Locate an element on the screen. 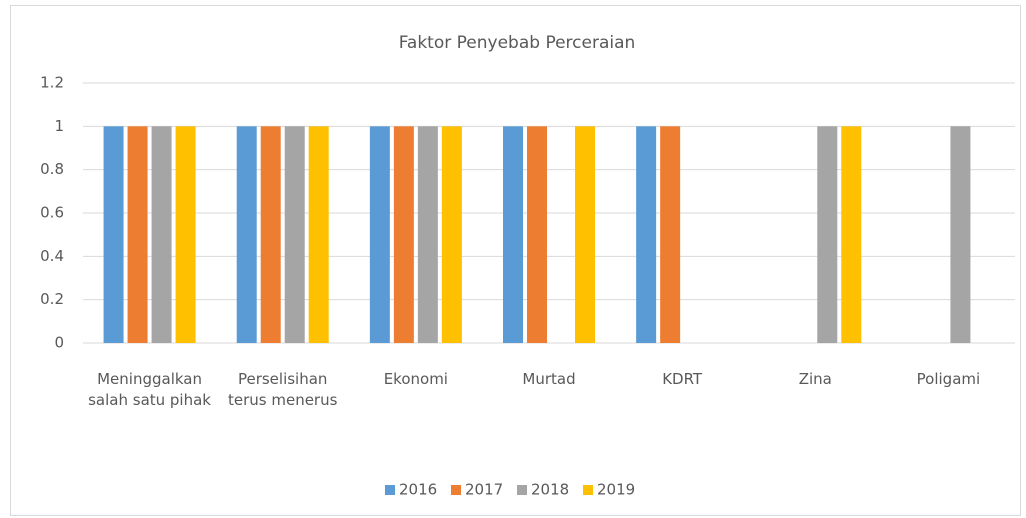 Image resolution: width=1026 pixels, height=518 pixels. legend-label: 2016 is located at coordinates (418, 490).